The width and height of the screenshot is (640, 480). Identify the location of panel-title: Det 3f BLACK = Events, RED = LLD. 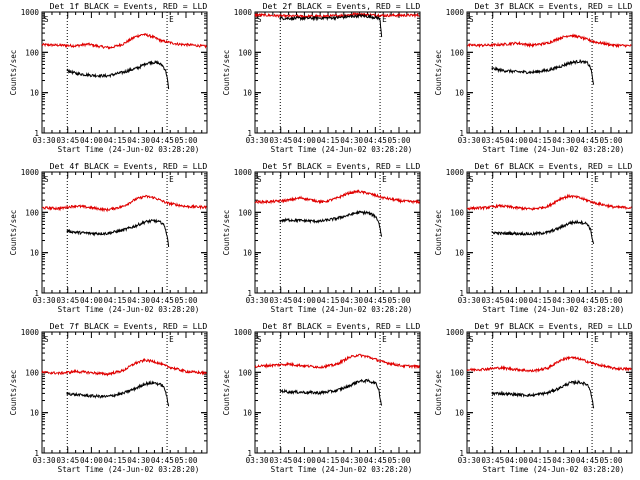
(554, 6).